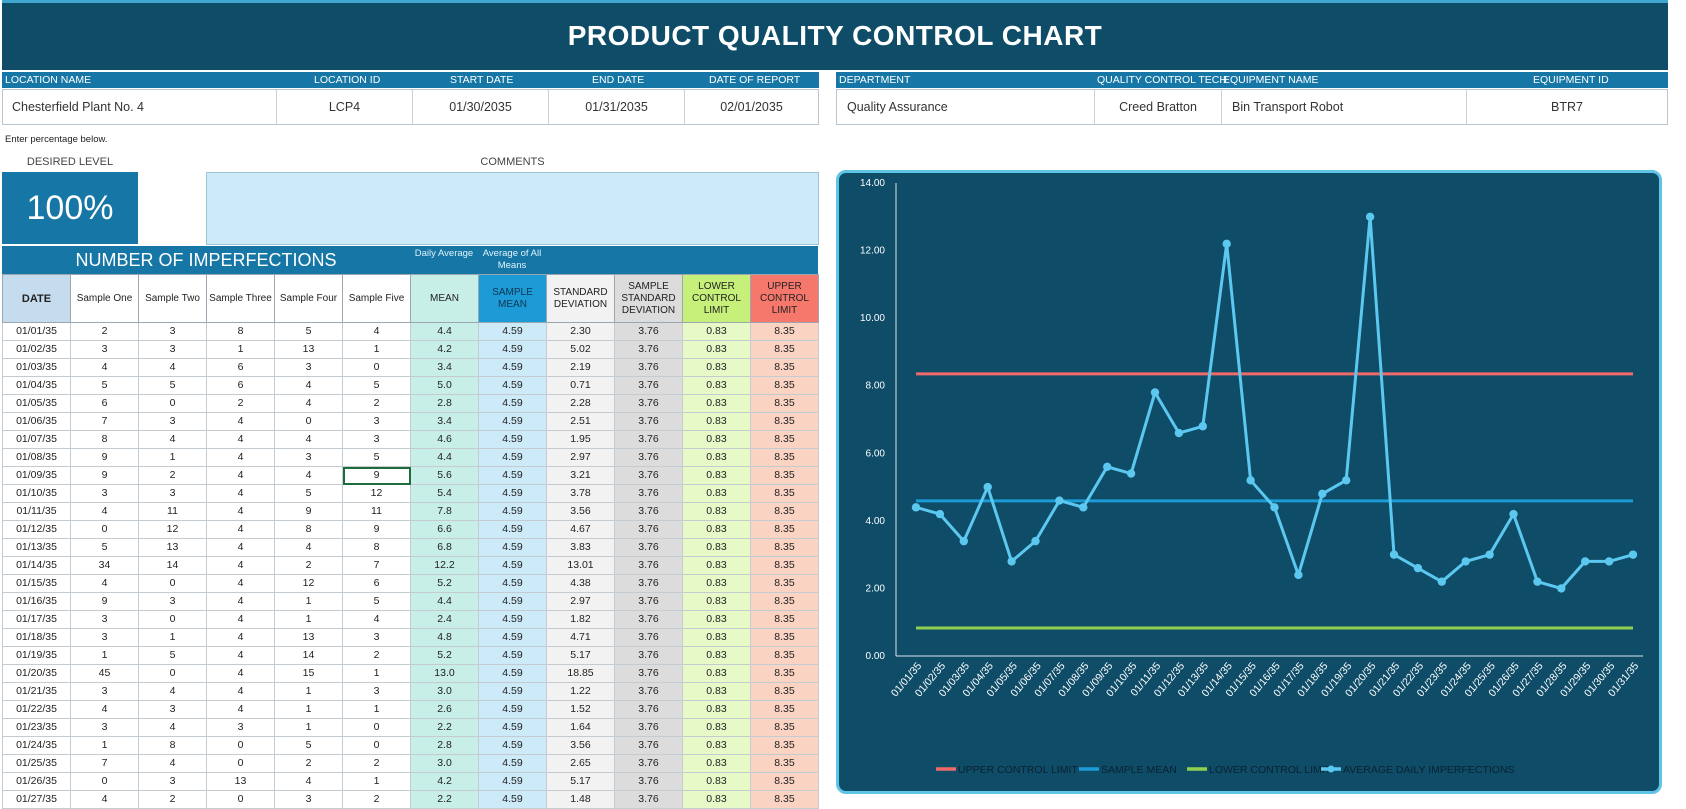  I want to click on column-header-upper-control-limit: UPPER CONTROL LIMIT, so click(784, 298).